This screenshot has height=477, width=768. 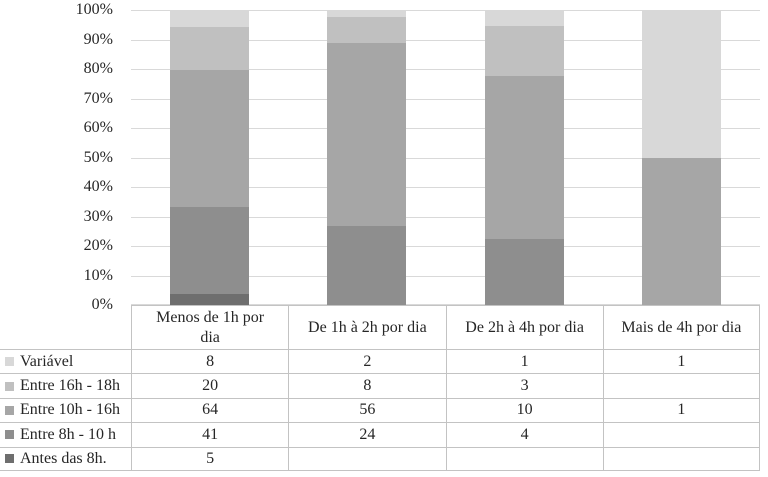 What do you see at coordinates (56, 160) in the screenshot?
I see `y-axis: 100% 90% 80% 70% 60% 50% 40% 30% 20% 10% 0%` at bounding box center [56, 160].